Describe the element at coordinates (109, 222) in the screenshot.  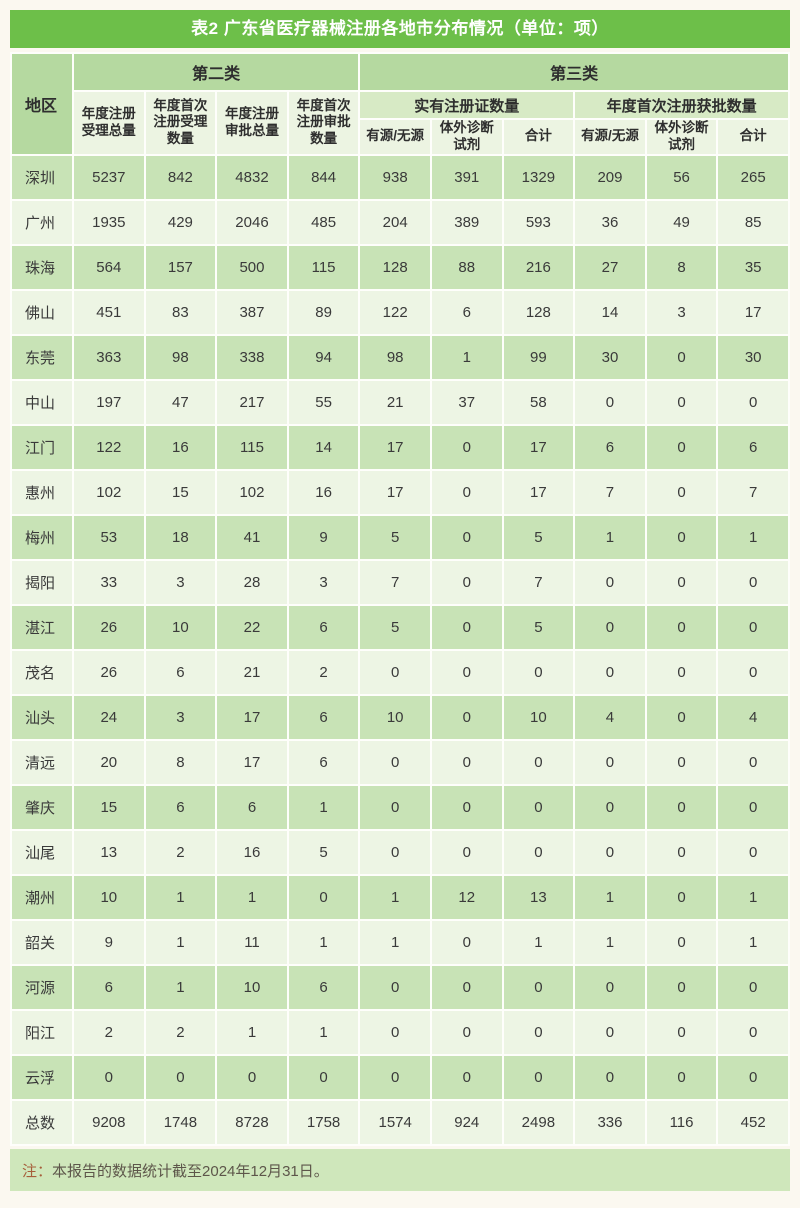
I see `value-cell: 1935` at that location.